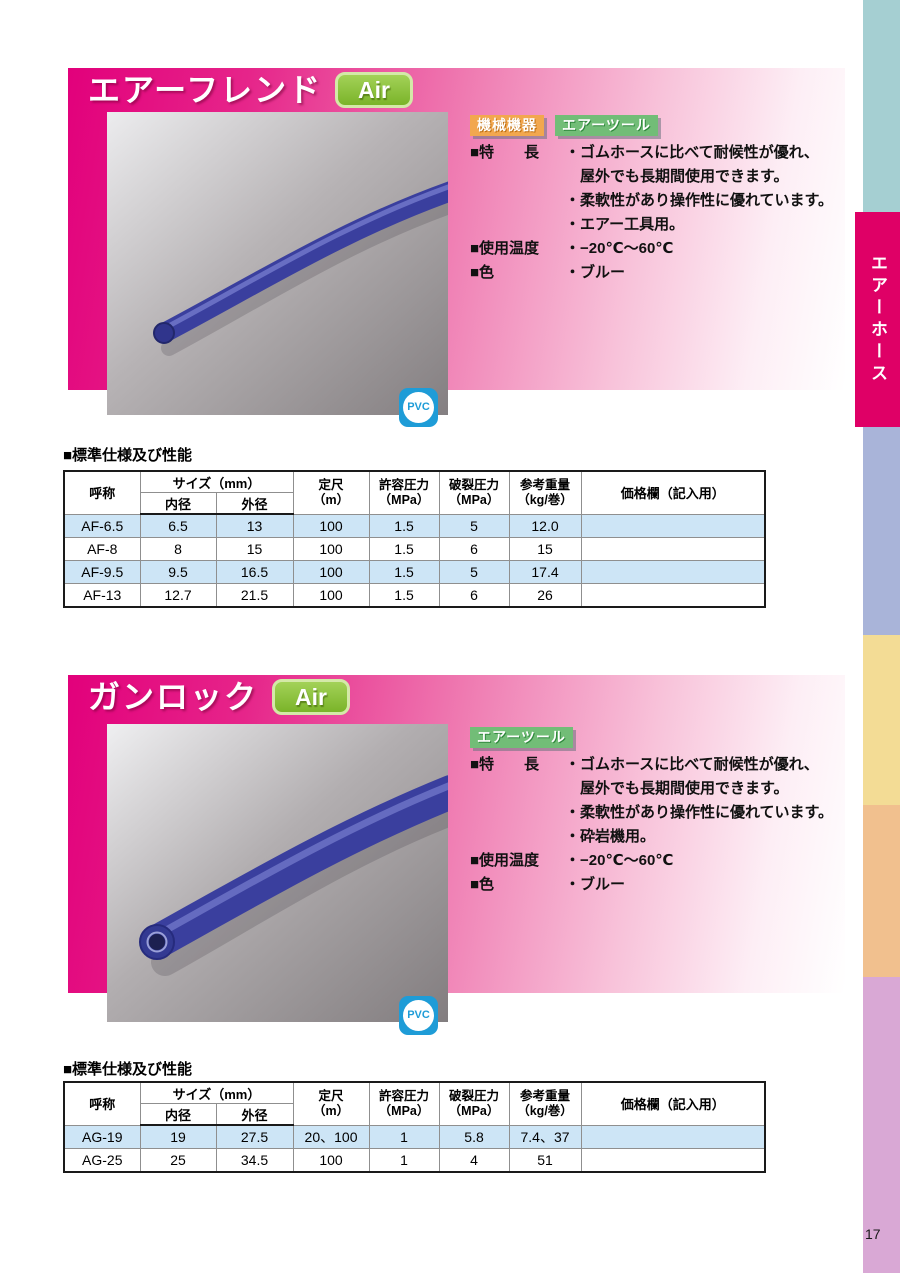 The height and width of the screenshot is (1273, 900). Describe the element at coordinates (873, 1234) in the screenshot. I see `page-number: 17` at that location.